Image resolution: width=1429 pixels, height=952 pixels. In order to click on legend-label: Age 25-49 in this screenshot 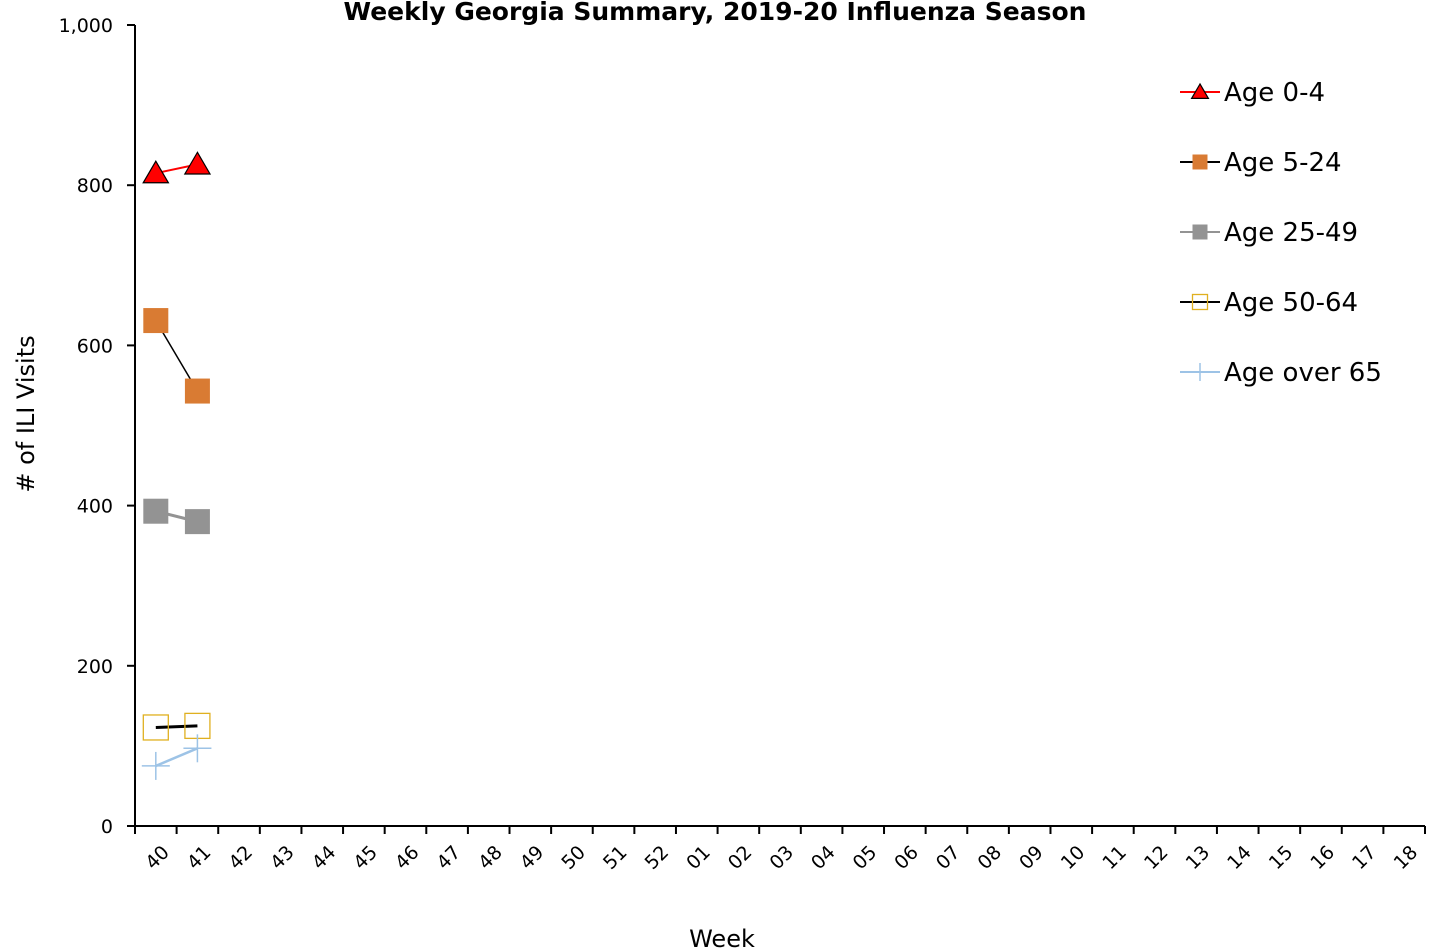, I will do `click(1291, 233)`.